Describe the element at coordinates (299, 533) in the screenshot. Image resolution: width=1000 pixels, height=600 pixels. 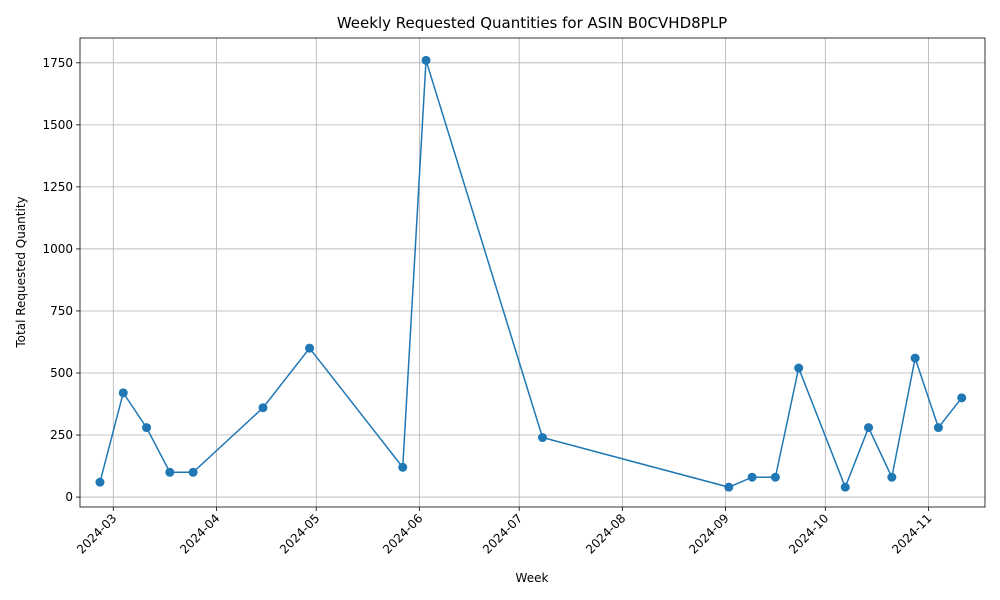
I see `x-tick-label: 2024-05` at that location.